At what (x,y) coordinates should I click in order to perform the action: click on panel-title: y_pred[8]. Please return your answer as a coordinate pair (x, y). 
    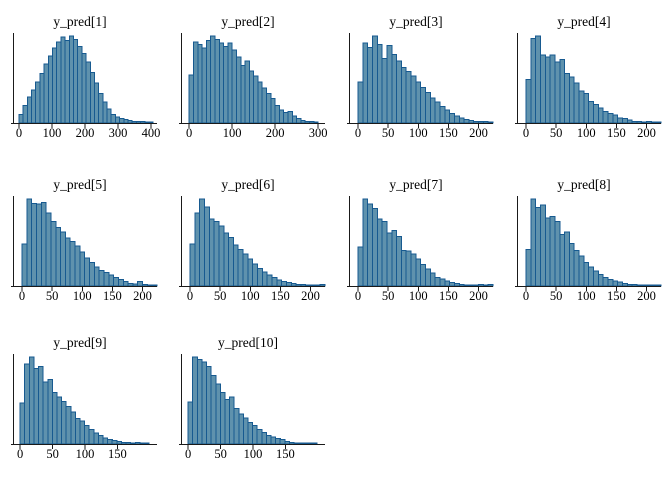
    Looking at the image, I should click on (583, 184).